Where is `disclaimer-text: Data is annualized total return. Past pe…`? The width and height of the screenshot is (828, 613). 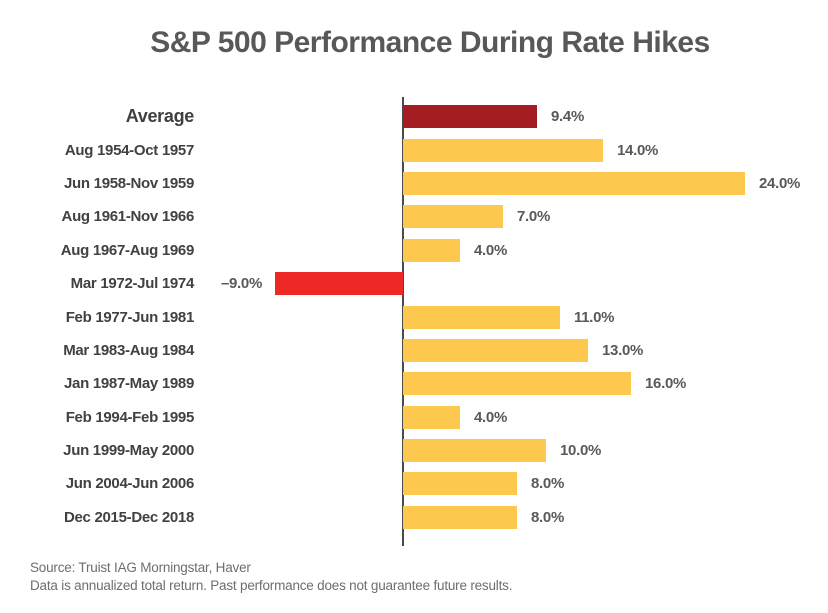
disclaimer-text: Data is annualized total return. Past pe… is located at coordinates (271, 585).